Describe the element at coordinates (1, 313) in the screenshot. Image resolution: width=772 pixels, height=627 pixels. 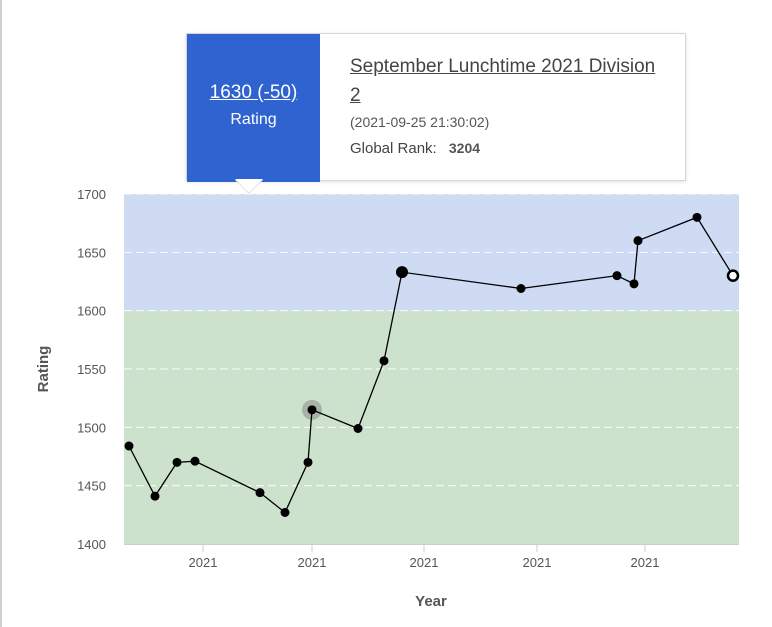
I see `left-border` at that location.